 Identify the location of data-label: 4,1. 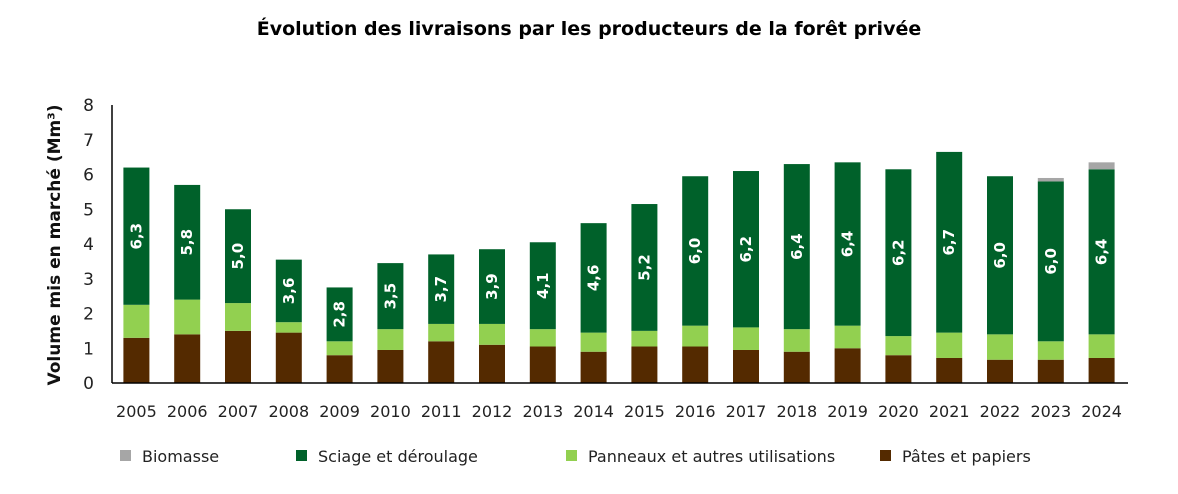
(543, 285).